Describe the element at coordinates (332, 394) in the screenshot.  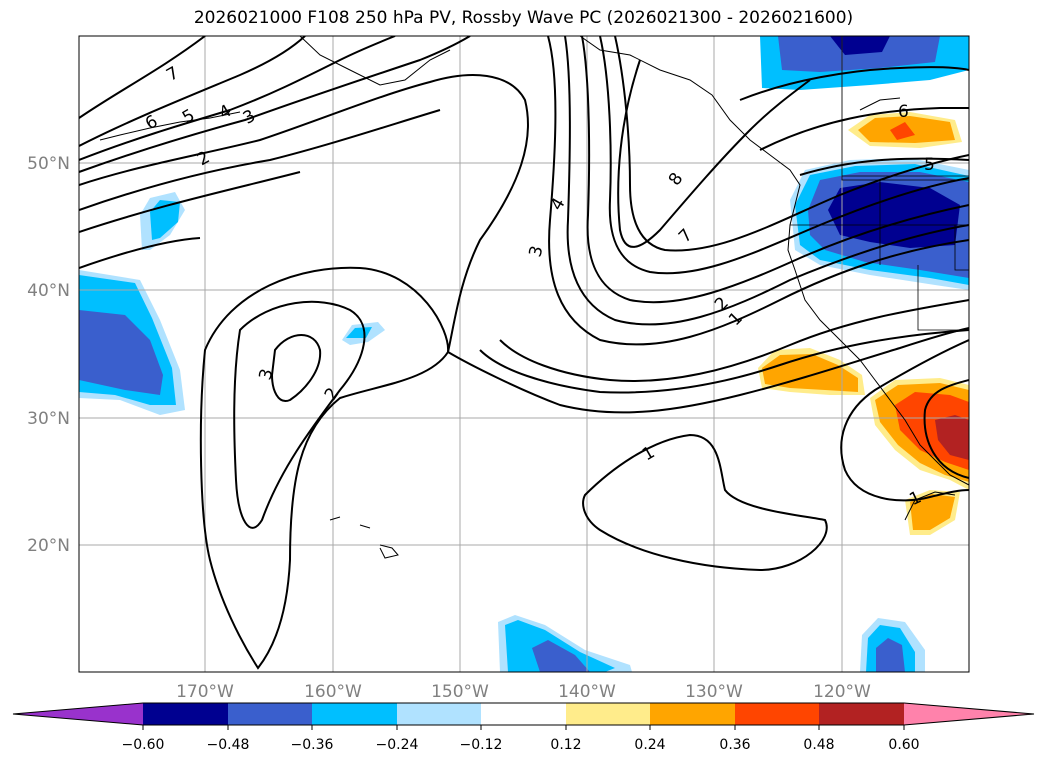
I see `contour-label: 2` at that location.